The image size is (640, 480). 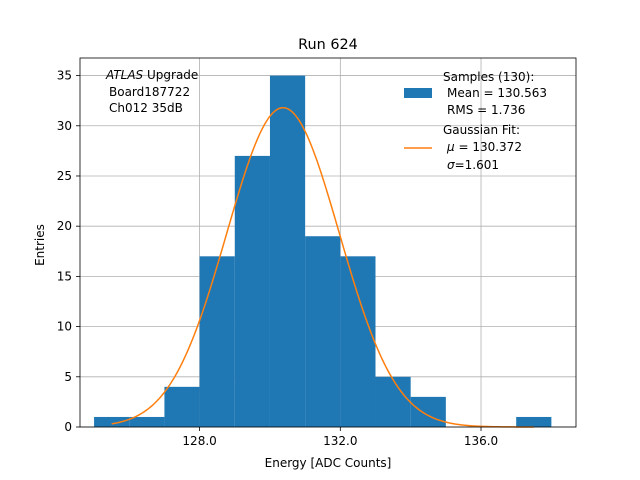 I want to click on legend-fit-sigma: σ=1.601, so click(x=473, y=165).